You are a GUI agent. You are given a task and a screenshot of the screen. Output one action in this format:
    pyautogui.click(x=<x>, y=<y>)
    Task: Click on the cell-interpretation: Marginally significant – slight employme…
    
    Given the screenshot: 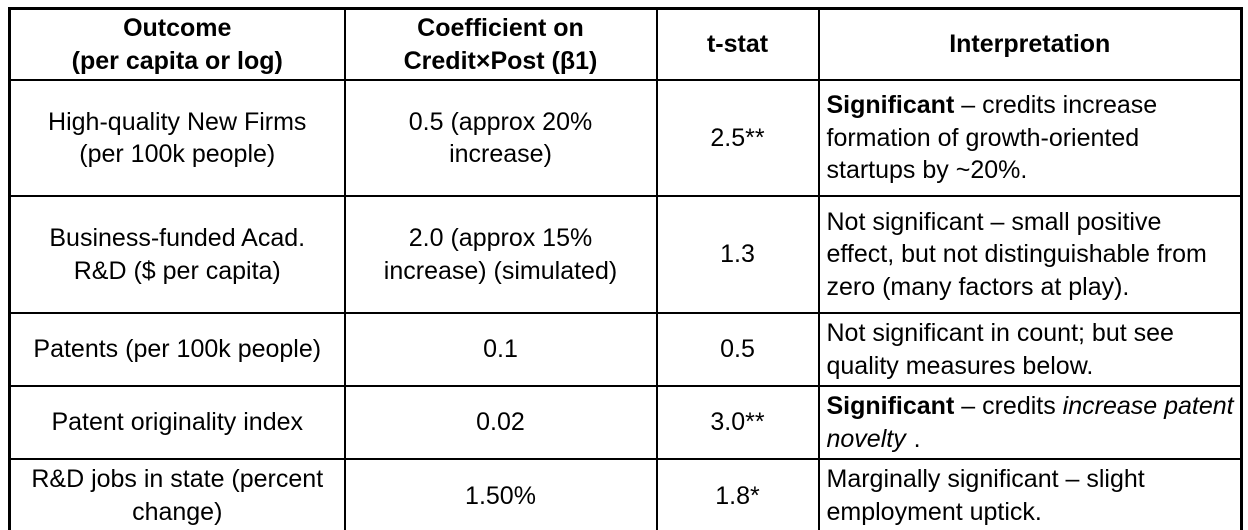 What is the action you would take?
    pyautogui.click(x=1030, y=494)
    